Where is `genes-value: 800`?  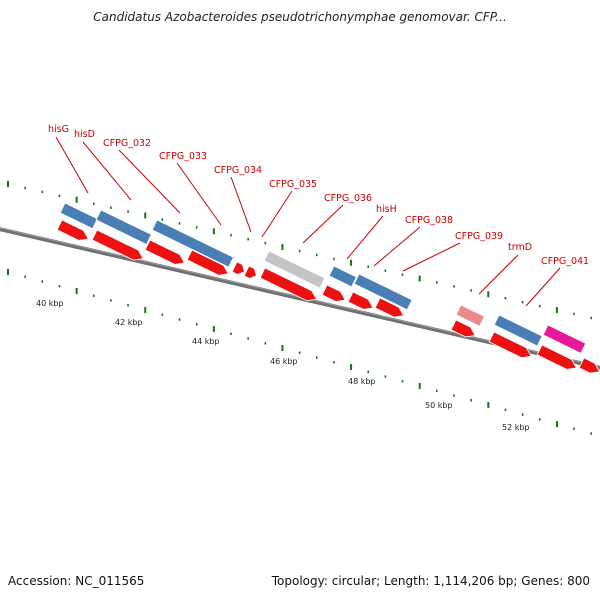 genes-value: 800 is located at coordinates (578, 581).